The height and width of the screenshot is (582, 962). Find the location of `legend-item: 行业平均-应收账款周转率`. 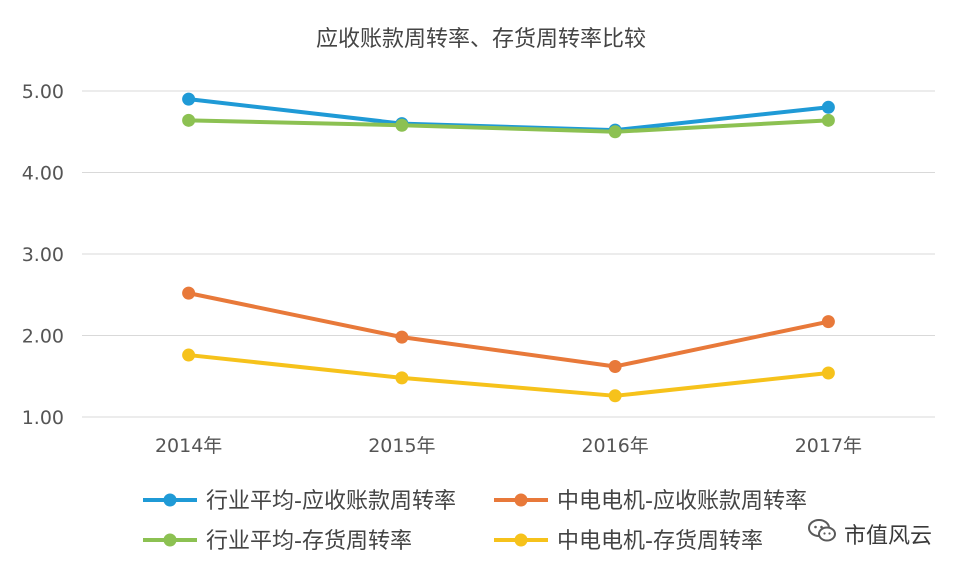

legend-item: 行业平均-应收账款周转率 is located at coordinates (299, 501).